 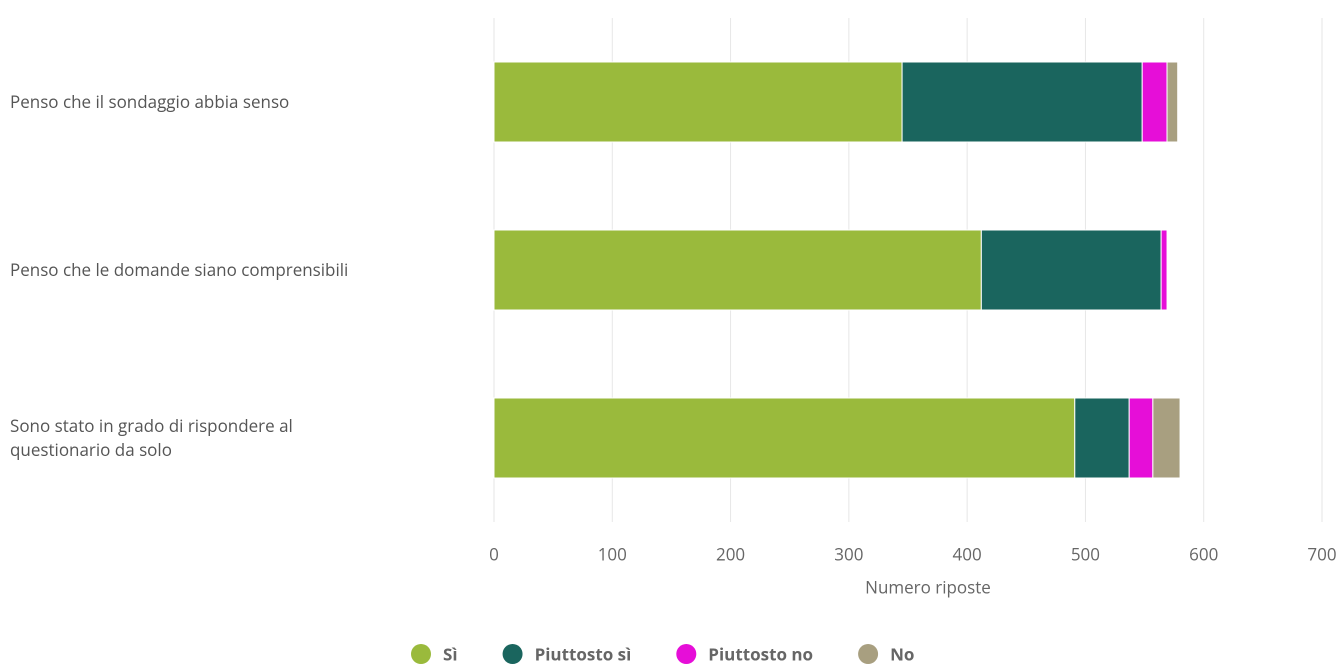 What do you see at coordinates (450, 654) in the screenshot?
I see `legend-label: Sì` at bounding box center [450, 654].